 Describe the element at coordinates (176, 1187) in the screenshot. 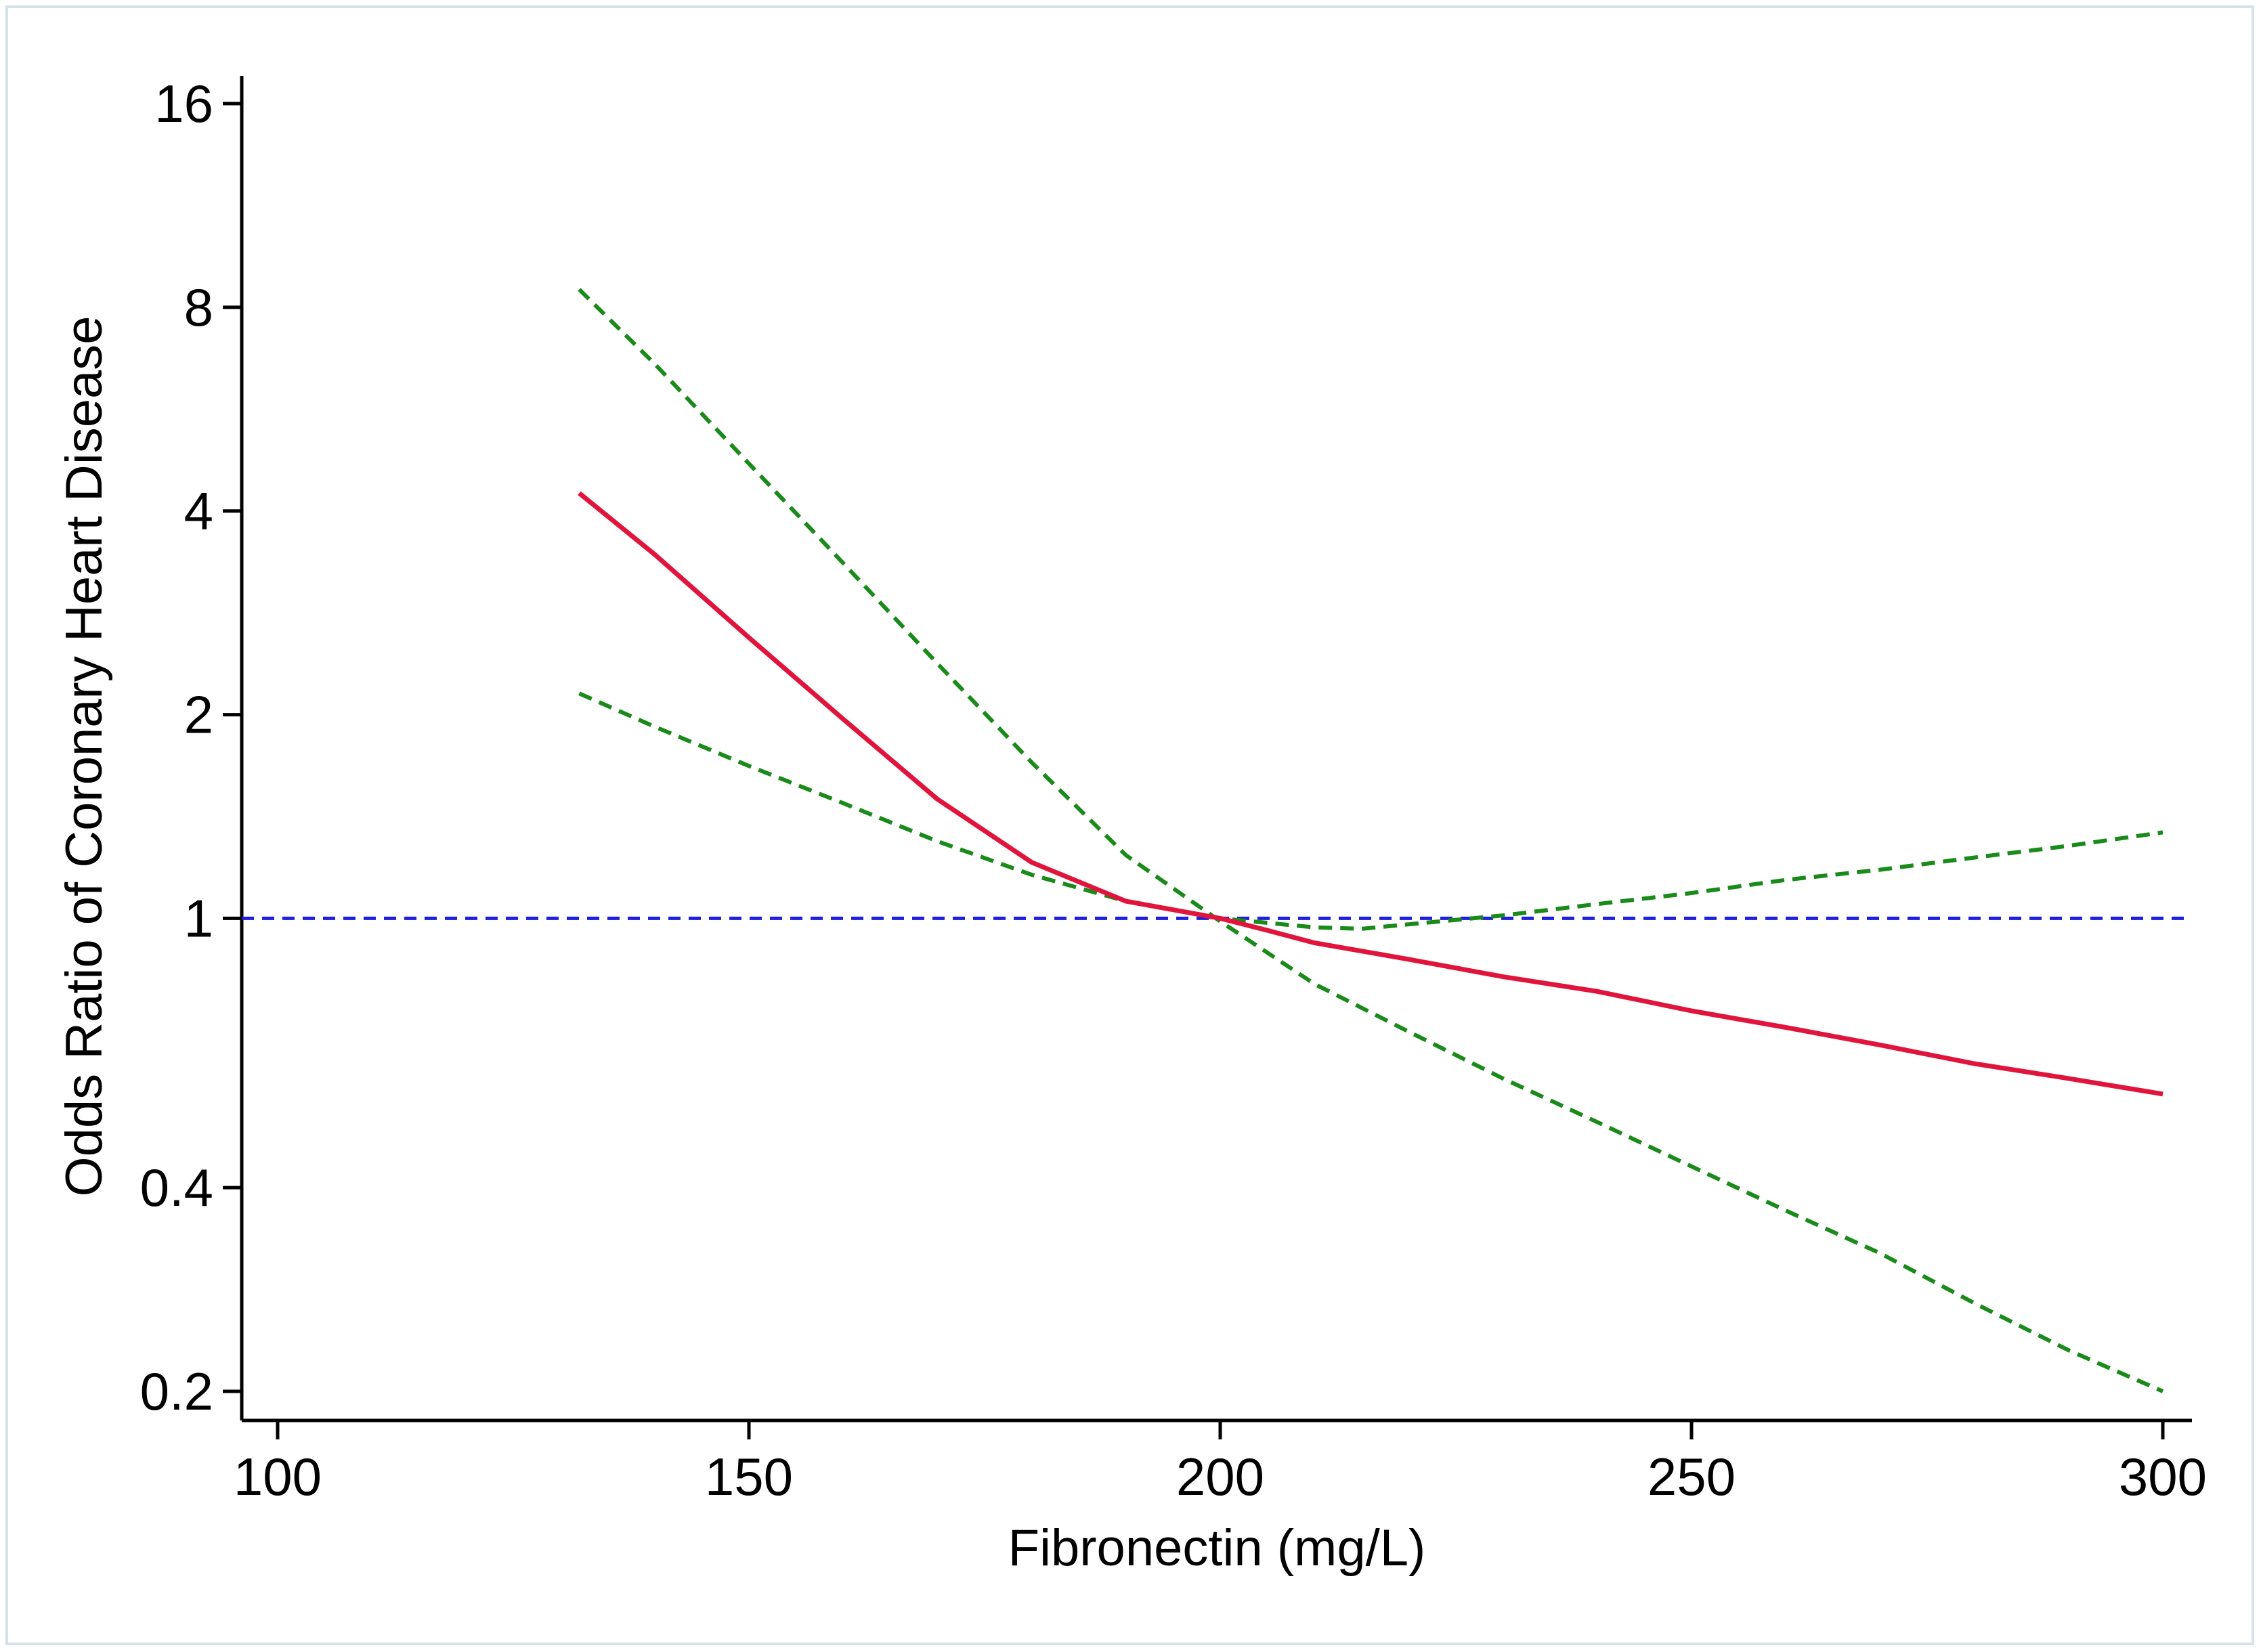

I see `y-tick-label-0.4: 0.4` at that location.